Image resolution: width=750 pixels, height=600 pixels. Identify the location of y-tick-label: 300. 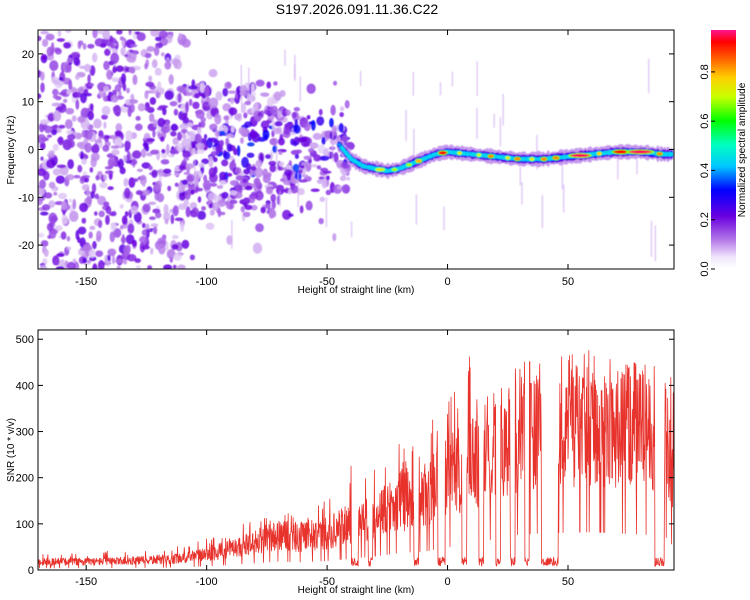
(25, 433).